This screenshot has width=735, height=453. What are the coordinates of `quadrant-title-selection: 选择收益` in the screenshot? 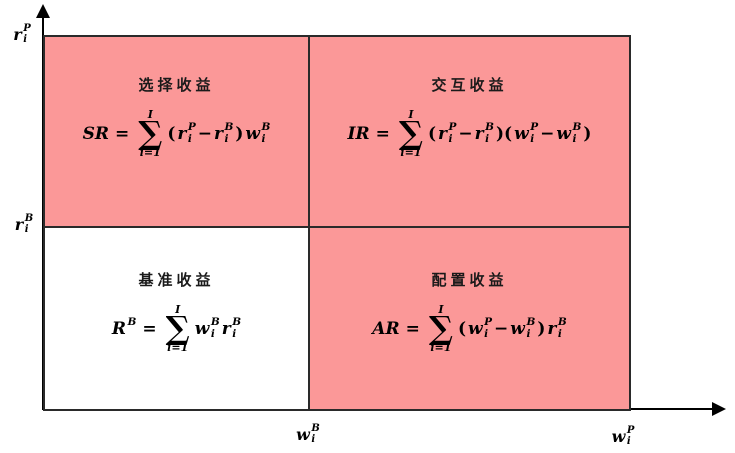 It's located at (176, 85).